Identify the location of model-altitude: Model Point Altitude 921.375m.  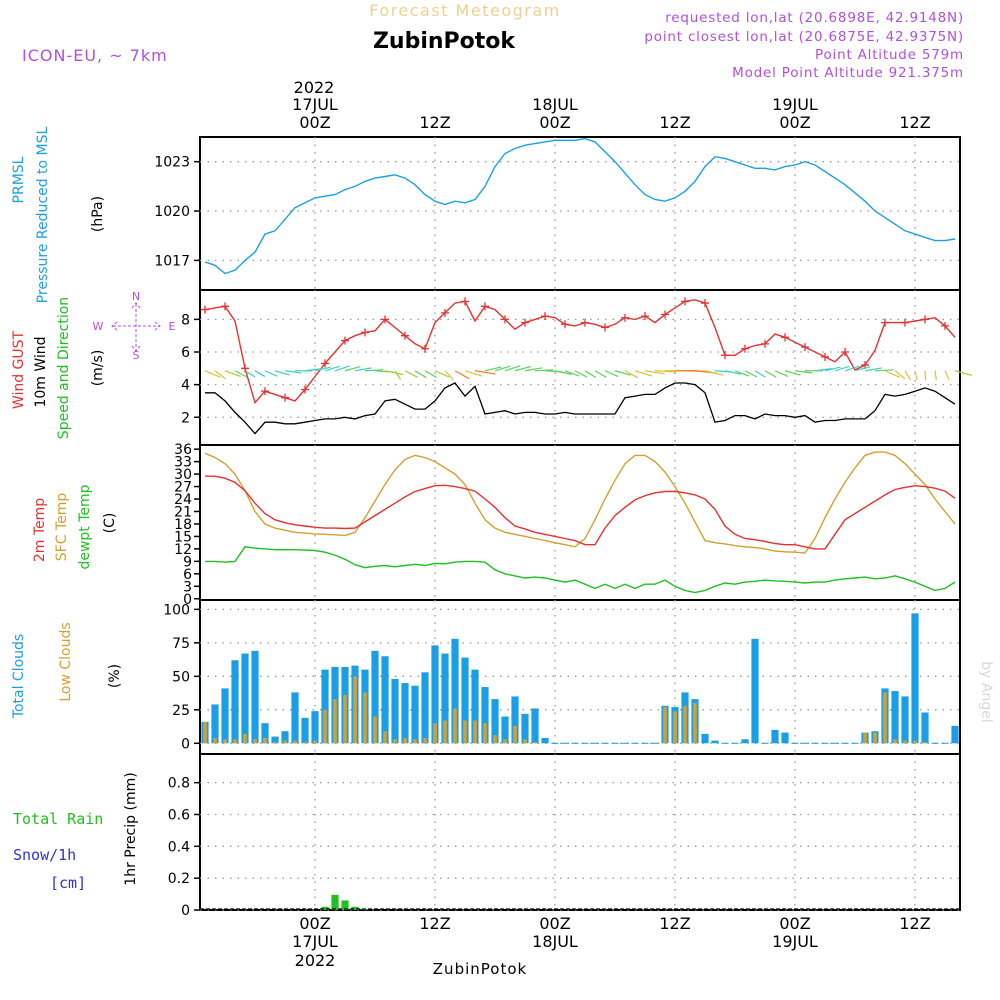
(848, 73).